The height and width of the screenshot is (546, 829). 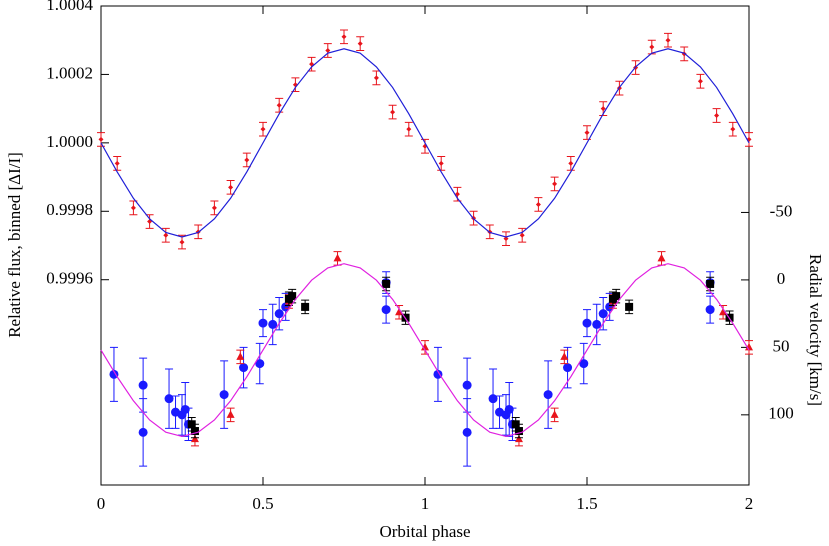 I want to click on y2-tick-label: -50, so click(x=781, y=210).